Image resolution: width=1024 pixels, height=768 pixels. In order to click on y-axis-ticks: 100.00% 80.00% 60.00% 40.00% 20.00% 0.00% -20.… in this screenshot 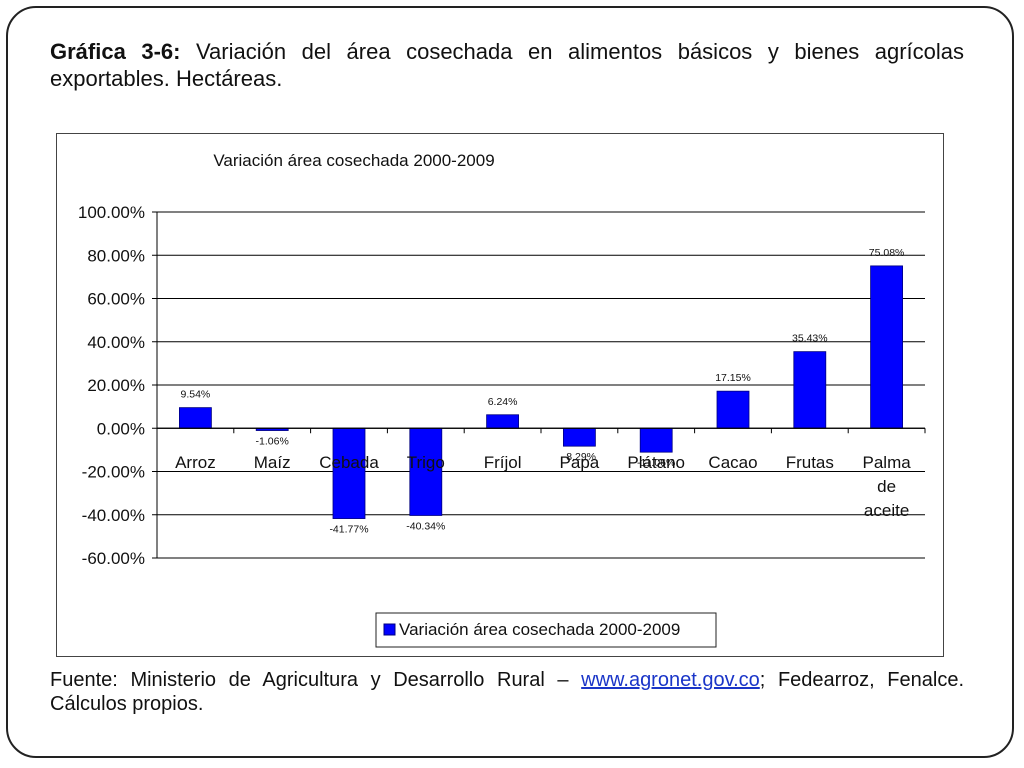, I will do `click(117, 385)`.